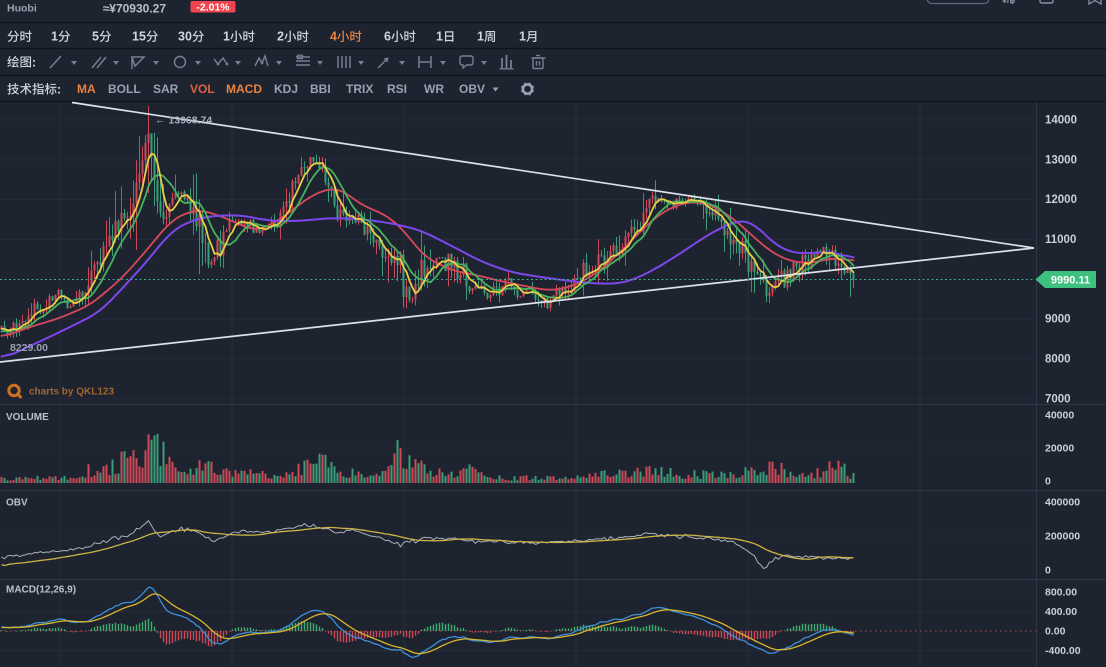  I want to click on svg-text: 14000, so click(1061, 120).